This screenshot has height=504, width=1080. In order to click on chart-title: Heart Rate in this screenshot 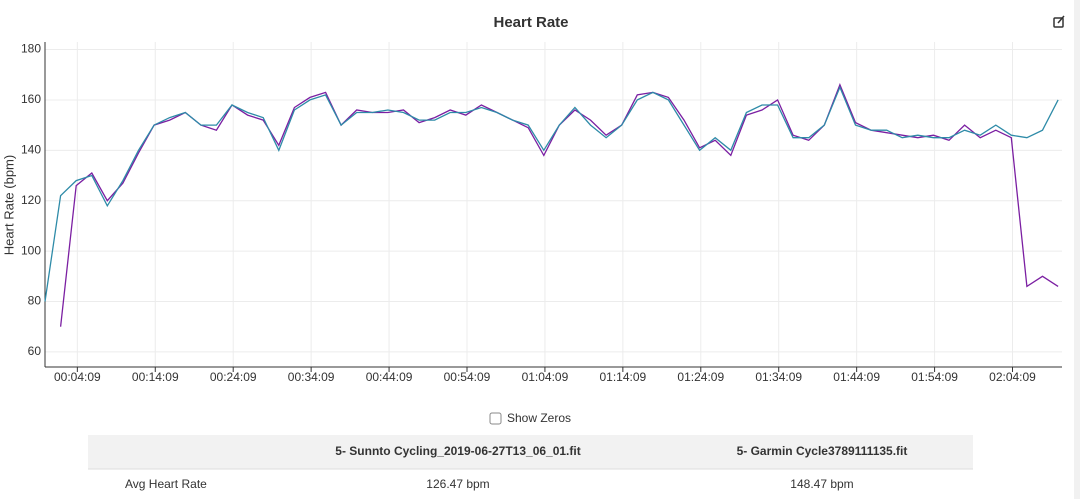, I will do `click(530, 22)`.